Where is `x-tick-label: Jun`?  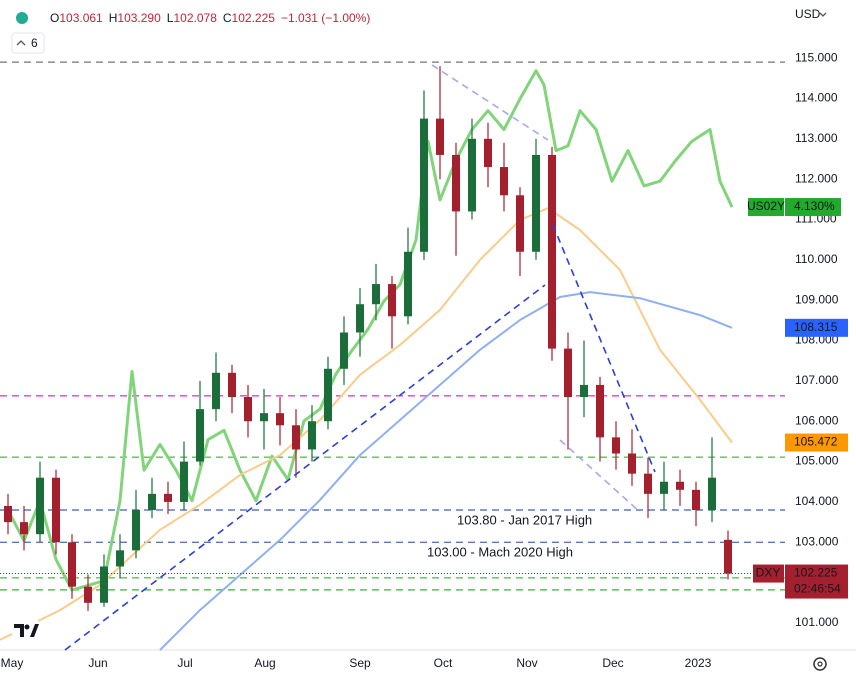 x-tick-label: Jun is located at coordinates (97, 663).